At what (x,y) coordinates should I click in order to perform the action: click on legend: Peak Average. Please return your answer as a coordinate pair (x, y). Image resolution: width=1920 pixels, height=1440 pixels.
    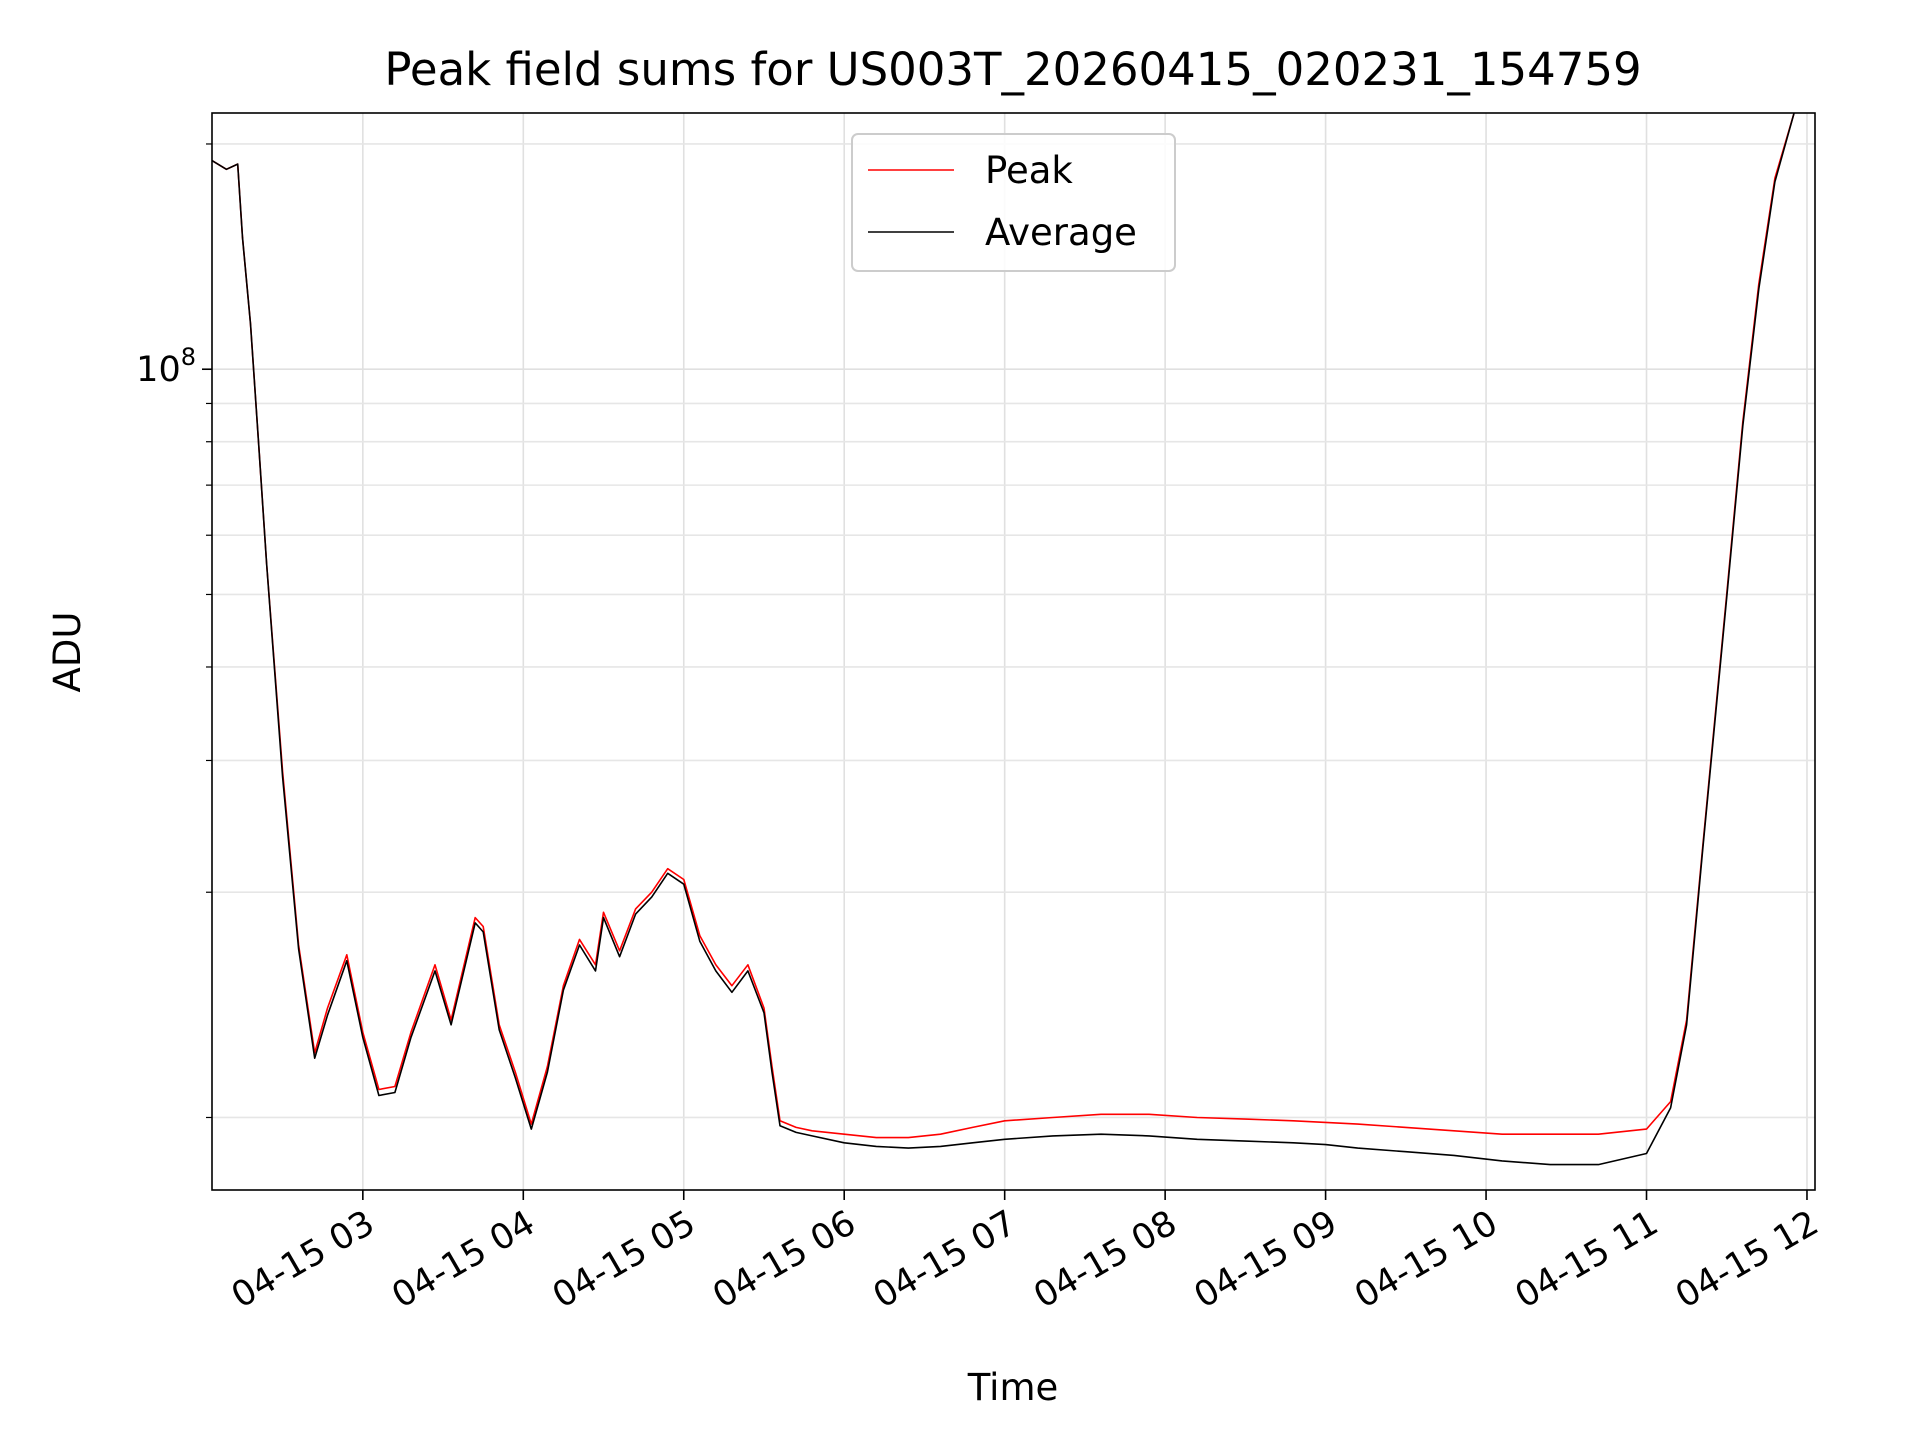
    Looking at the image, I should click on (1013, 202).